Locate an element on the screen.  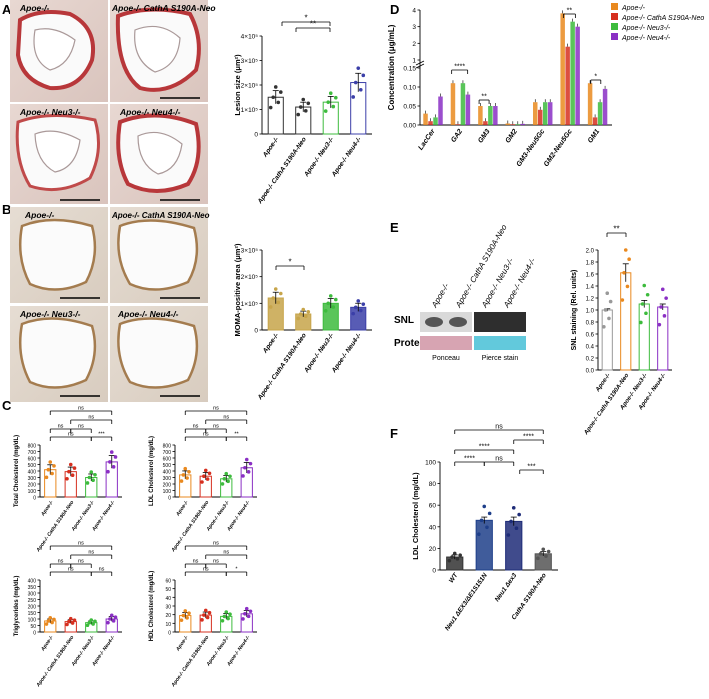
sig-label: * is located at coordinates (305, 18).